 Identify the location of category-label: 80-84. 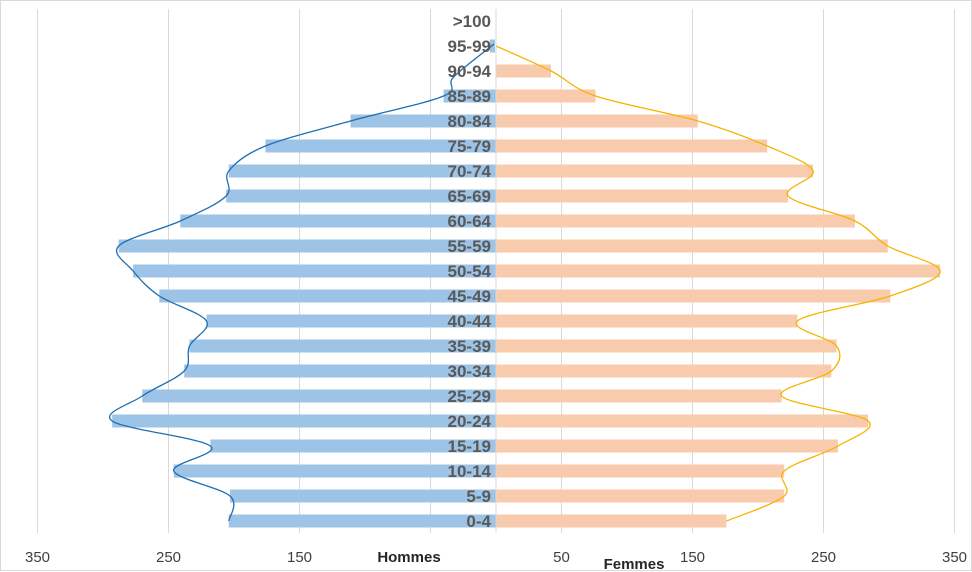
(470, 121).